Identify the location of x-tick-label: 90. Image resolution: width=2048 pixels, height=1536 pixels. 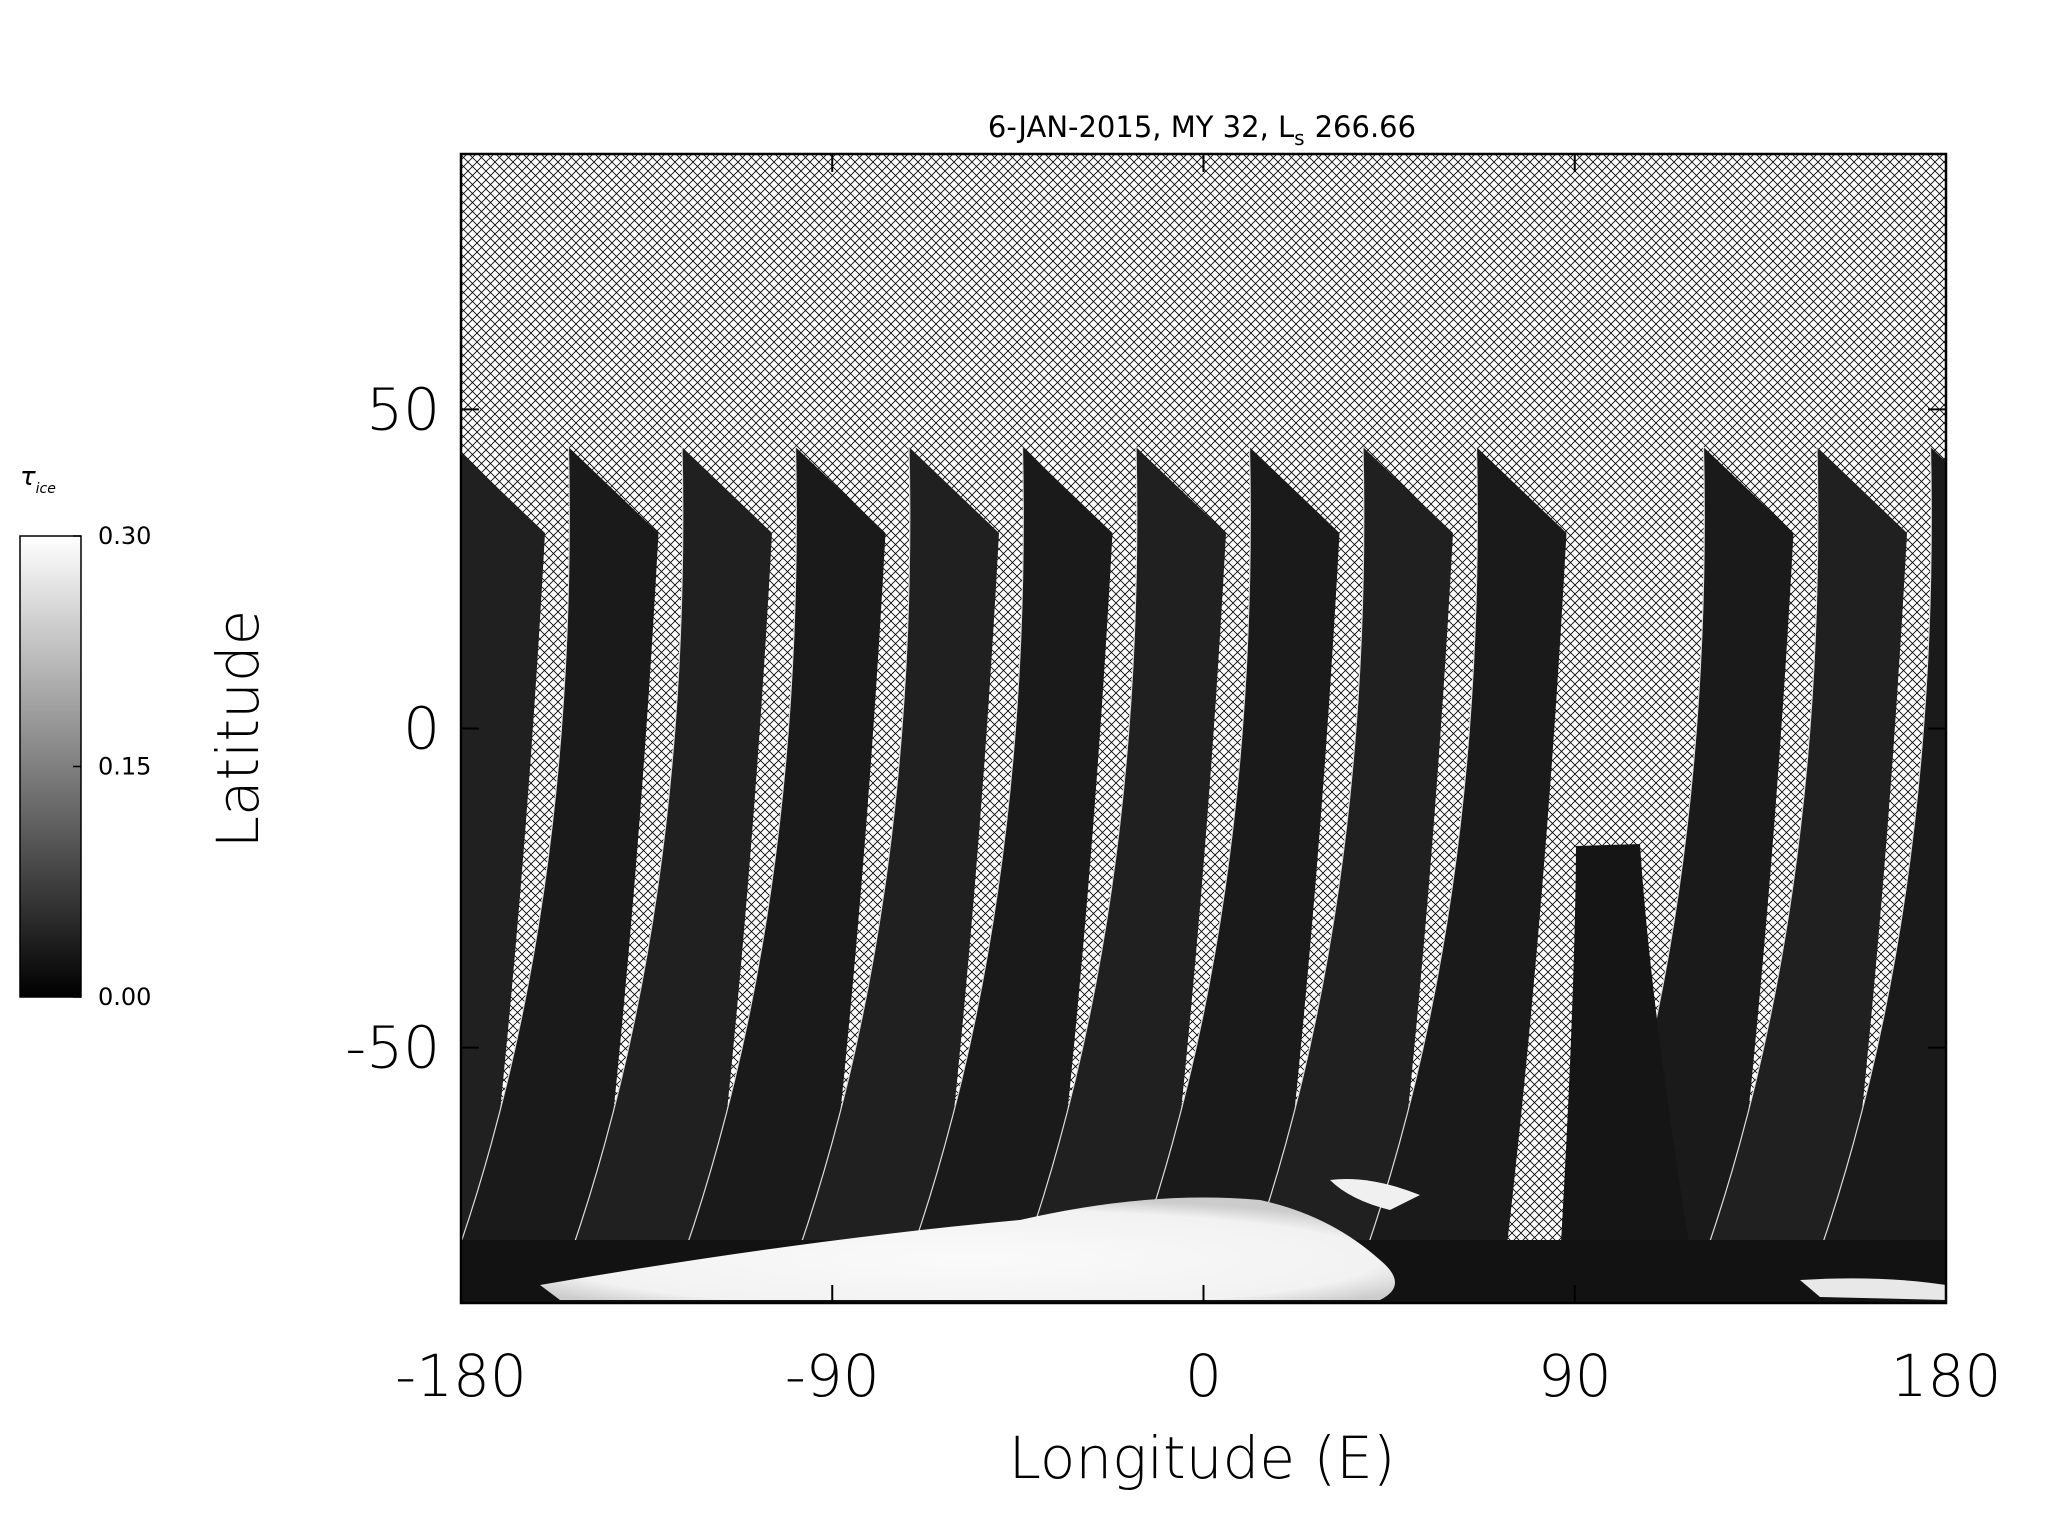
(1575, 1376).